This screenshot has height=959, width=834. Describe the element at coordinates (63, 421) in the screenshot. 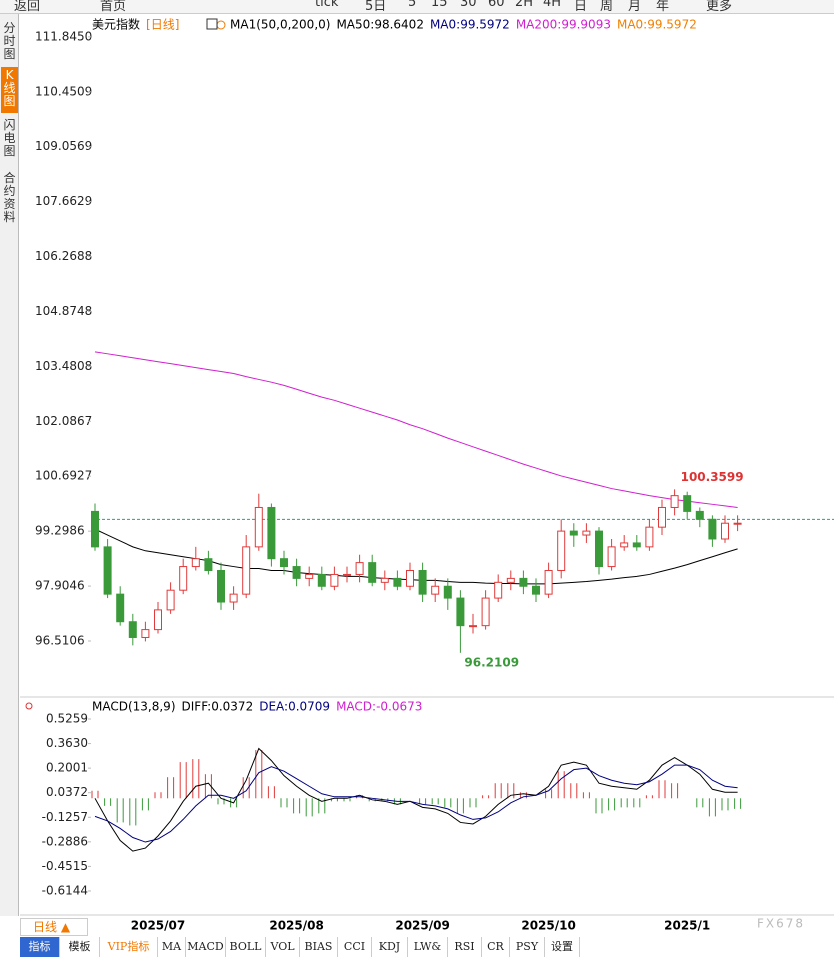

I see `y-tick-label: 102.0867` at that location.